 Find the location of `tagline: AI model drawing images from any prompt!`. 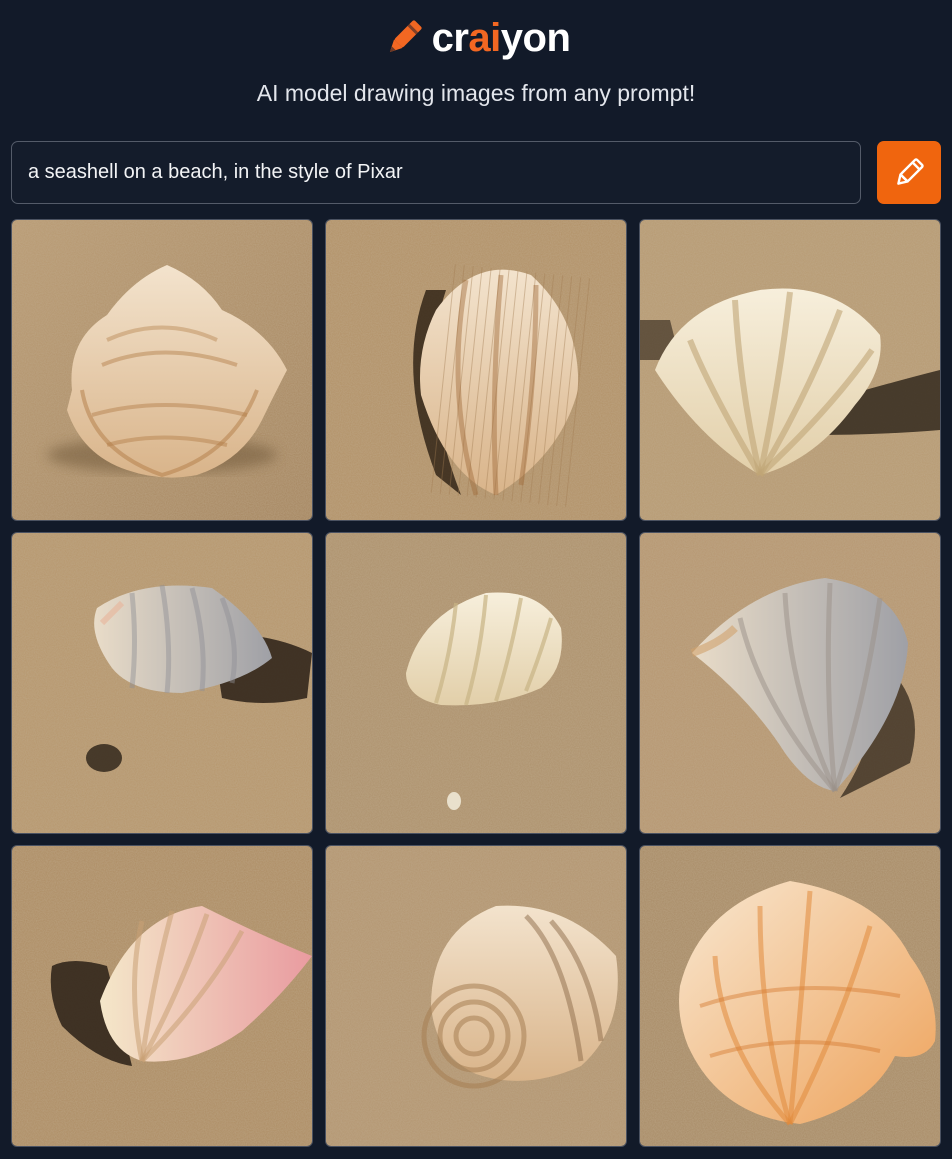

tagline: AI model drawing images from any prompt! is located at coordinates (476, 93).